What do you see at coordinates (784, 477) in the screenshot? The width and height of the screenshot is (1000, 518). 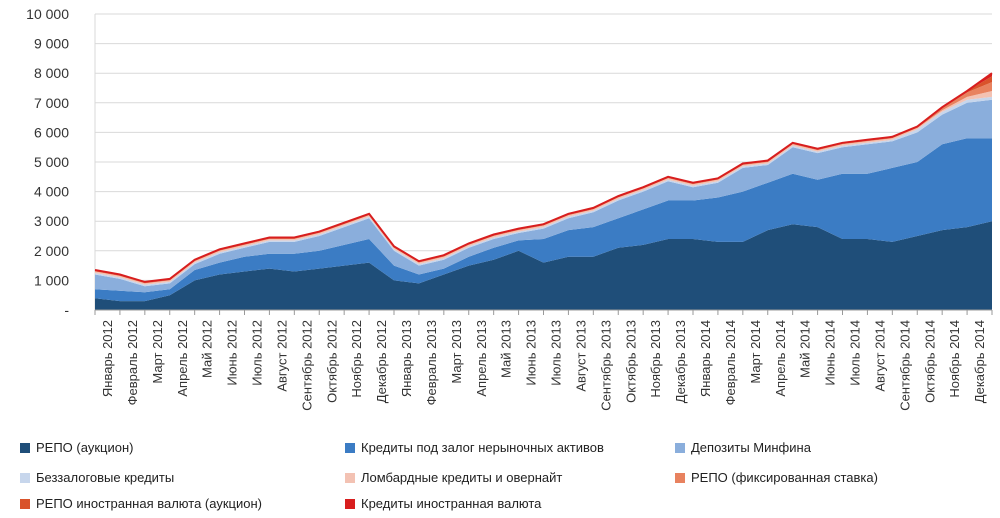 I see `legend-label: РЕПО (фиксированная ставка)` at bounding box center [784, 477].